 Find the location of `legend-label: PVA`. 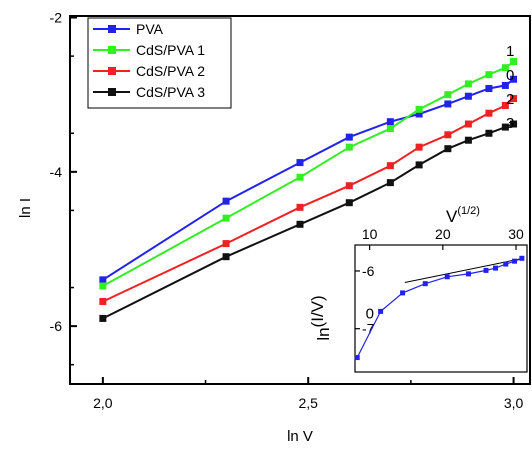

legend-label: PVA is located at coordinates (150, 29).